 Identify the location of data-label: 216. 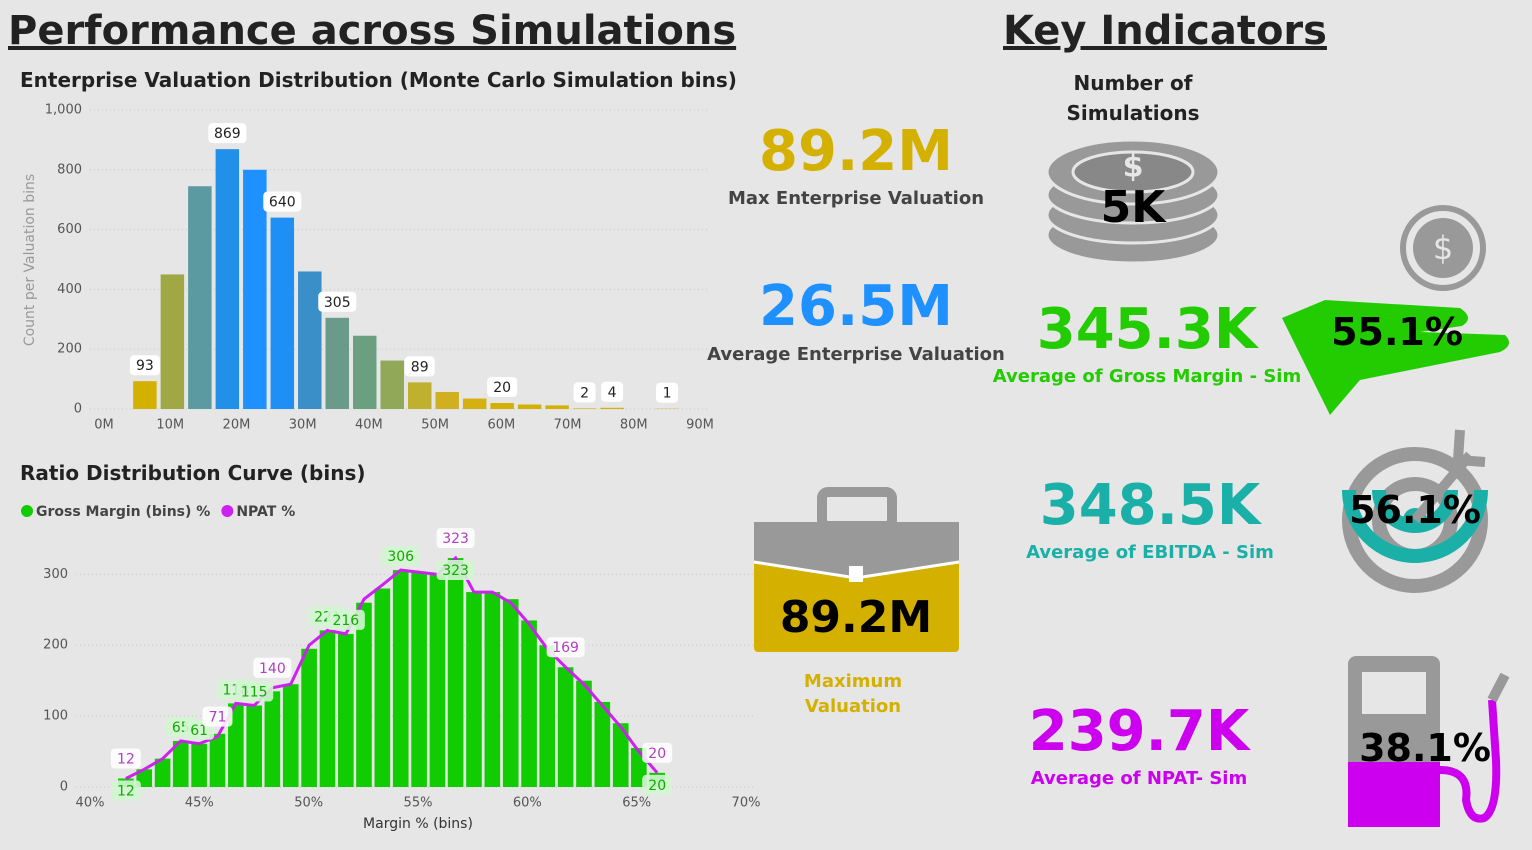
(345, 621).